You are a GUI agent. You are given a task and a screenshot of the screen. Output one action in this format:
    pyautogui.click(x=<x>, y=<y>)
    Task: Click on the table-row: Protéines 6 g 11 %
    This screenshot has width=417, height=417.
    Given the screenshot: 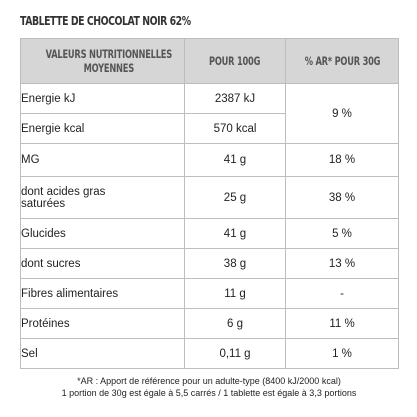 What is the action you would take?
    pyautogui.click(x=209, y=323)
    